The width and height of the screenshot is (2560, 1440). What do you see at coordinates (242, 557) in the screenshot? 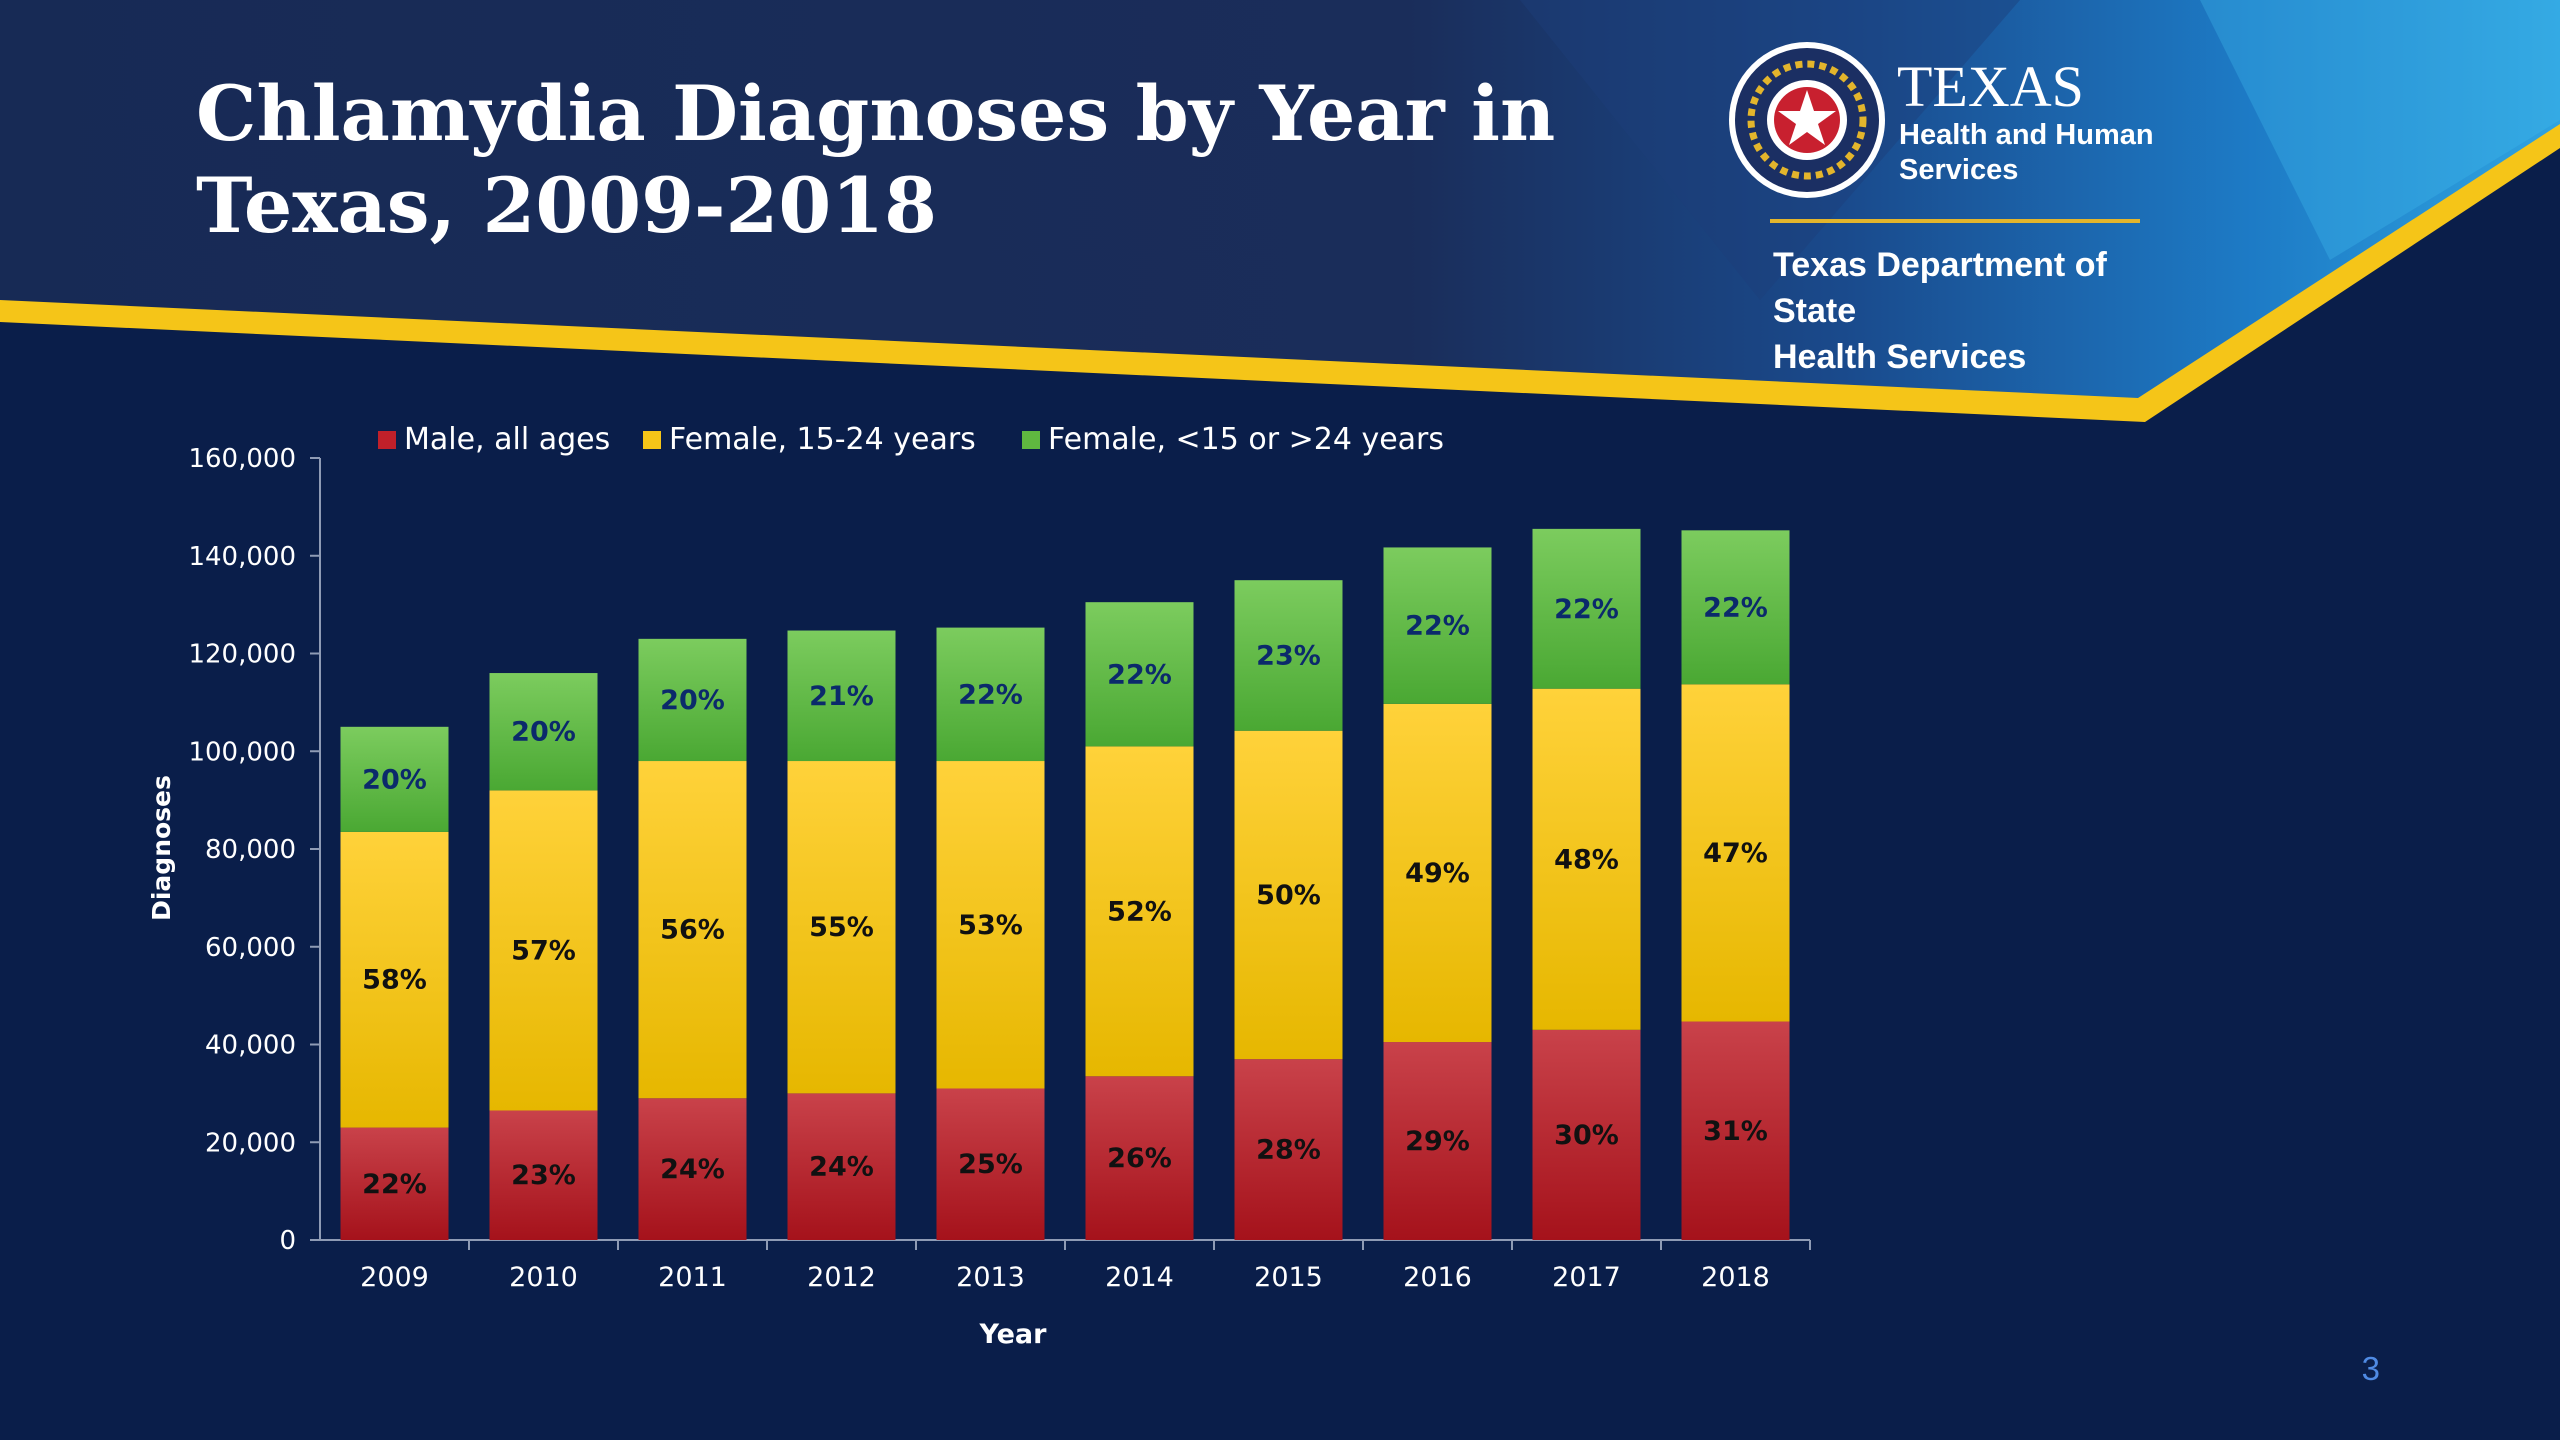
I see `y-tick-label: 140,000` at bounding box center [242, 557].